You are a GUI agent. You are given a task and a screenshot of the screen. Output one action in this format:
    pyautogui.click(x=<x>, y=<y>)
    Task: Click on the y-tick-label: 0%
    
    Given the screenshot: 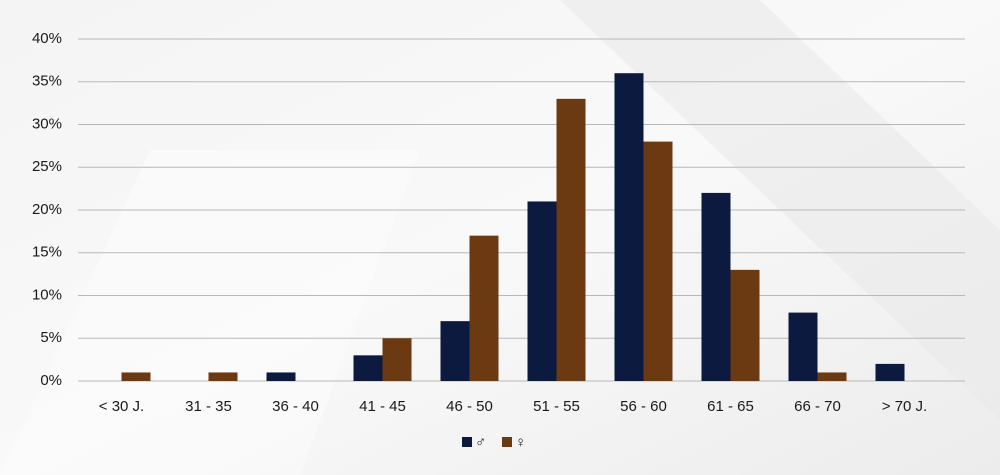 What is the action you would take?
    pyautogui.click(x=51, y=380)
    